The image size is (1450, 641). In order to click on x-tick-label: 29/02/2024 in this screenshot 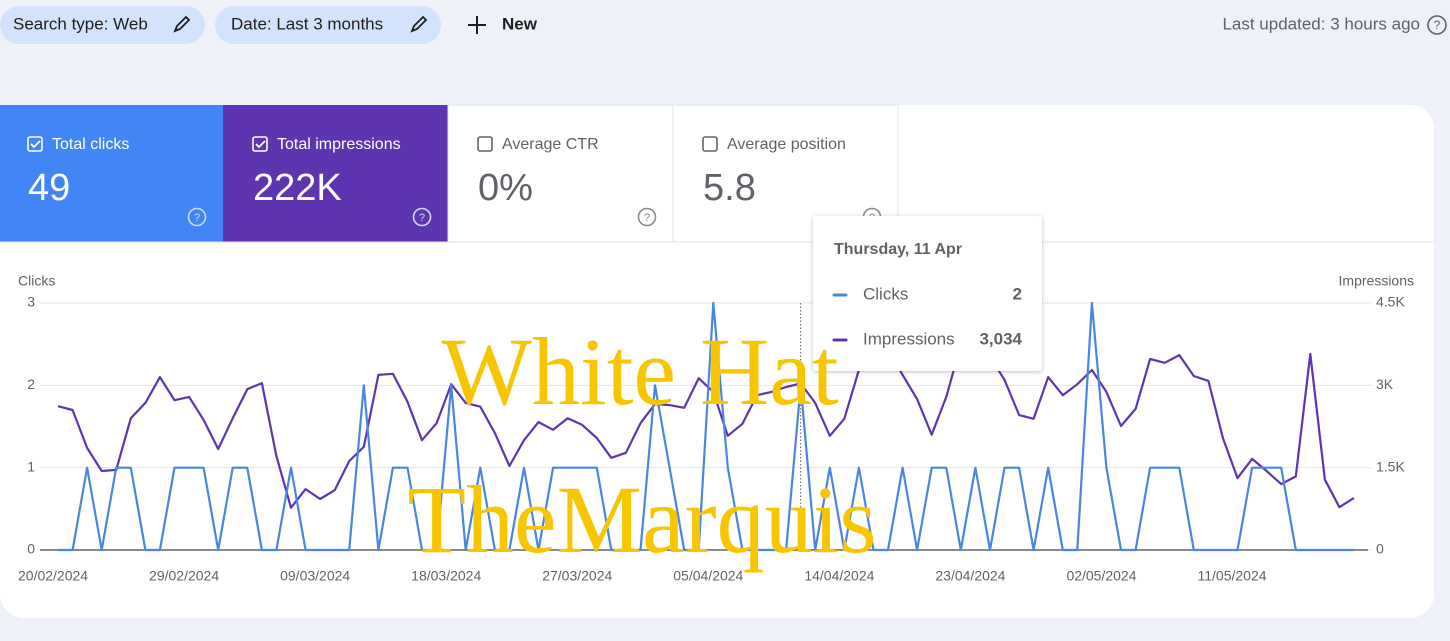, I will do `click(184, 576)`.